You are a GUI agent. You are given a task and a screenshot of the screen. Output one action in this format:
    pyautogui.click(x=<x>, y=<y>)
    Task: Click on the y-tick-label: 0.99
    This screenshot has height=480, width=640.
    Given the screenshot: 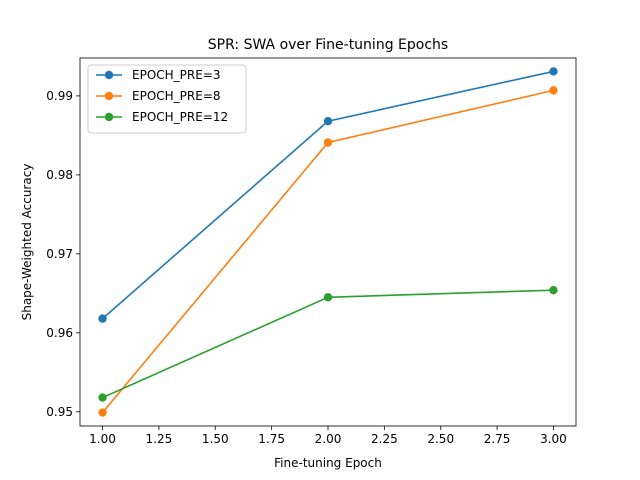 What is the action you would take?
    pyautogui.click(x=59, y=96)
    